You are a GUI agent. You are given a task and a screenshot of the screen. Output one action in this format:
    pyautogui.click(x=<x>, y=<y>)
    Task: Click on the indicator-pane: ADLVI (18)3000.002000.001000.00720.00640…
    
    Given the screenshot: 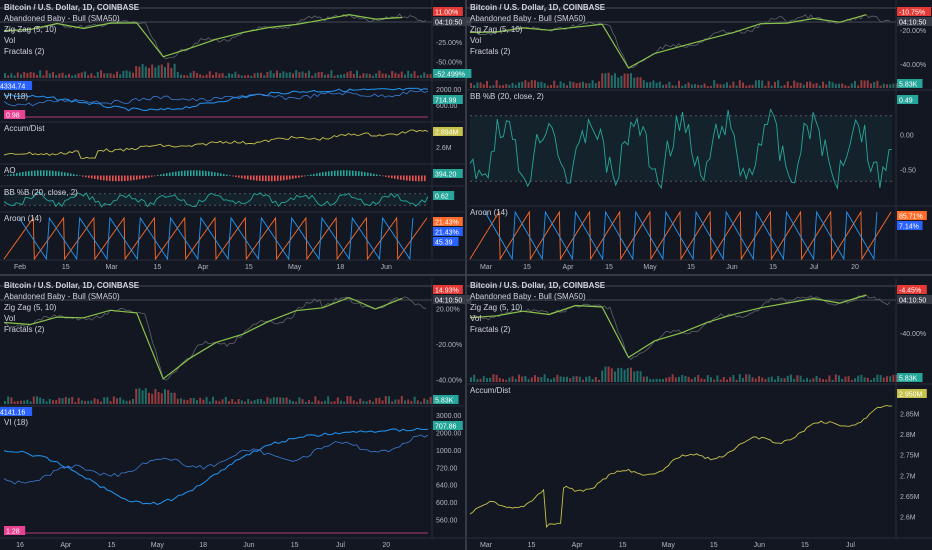 What is the action you would take?
    pyautogui.click(x=233, y=470)
    